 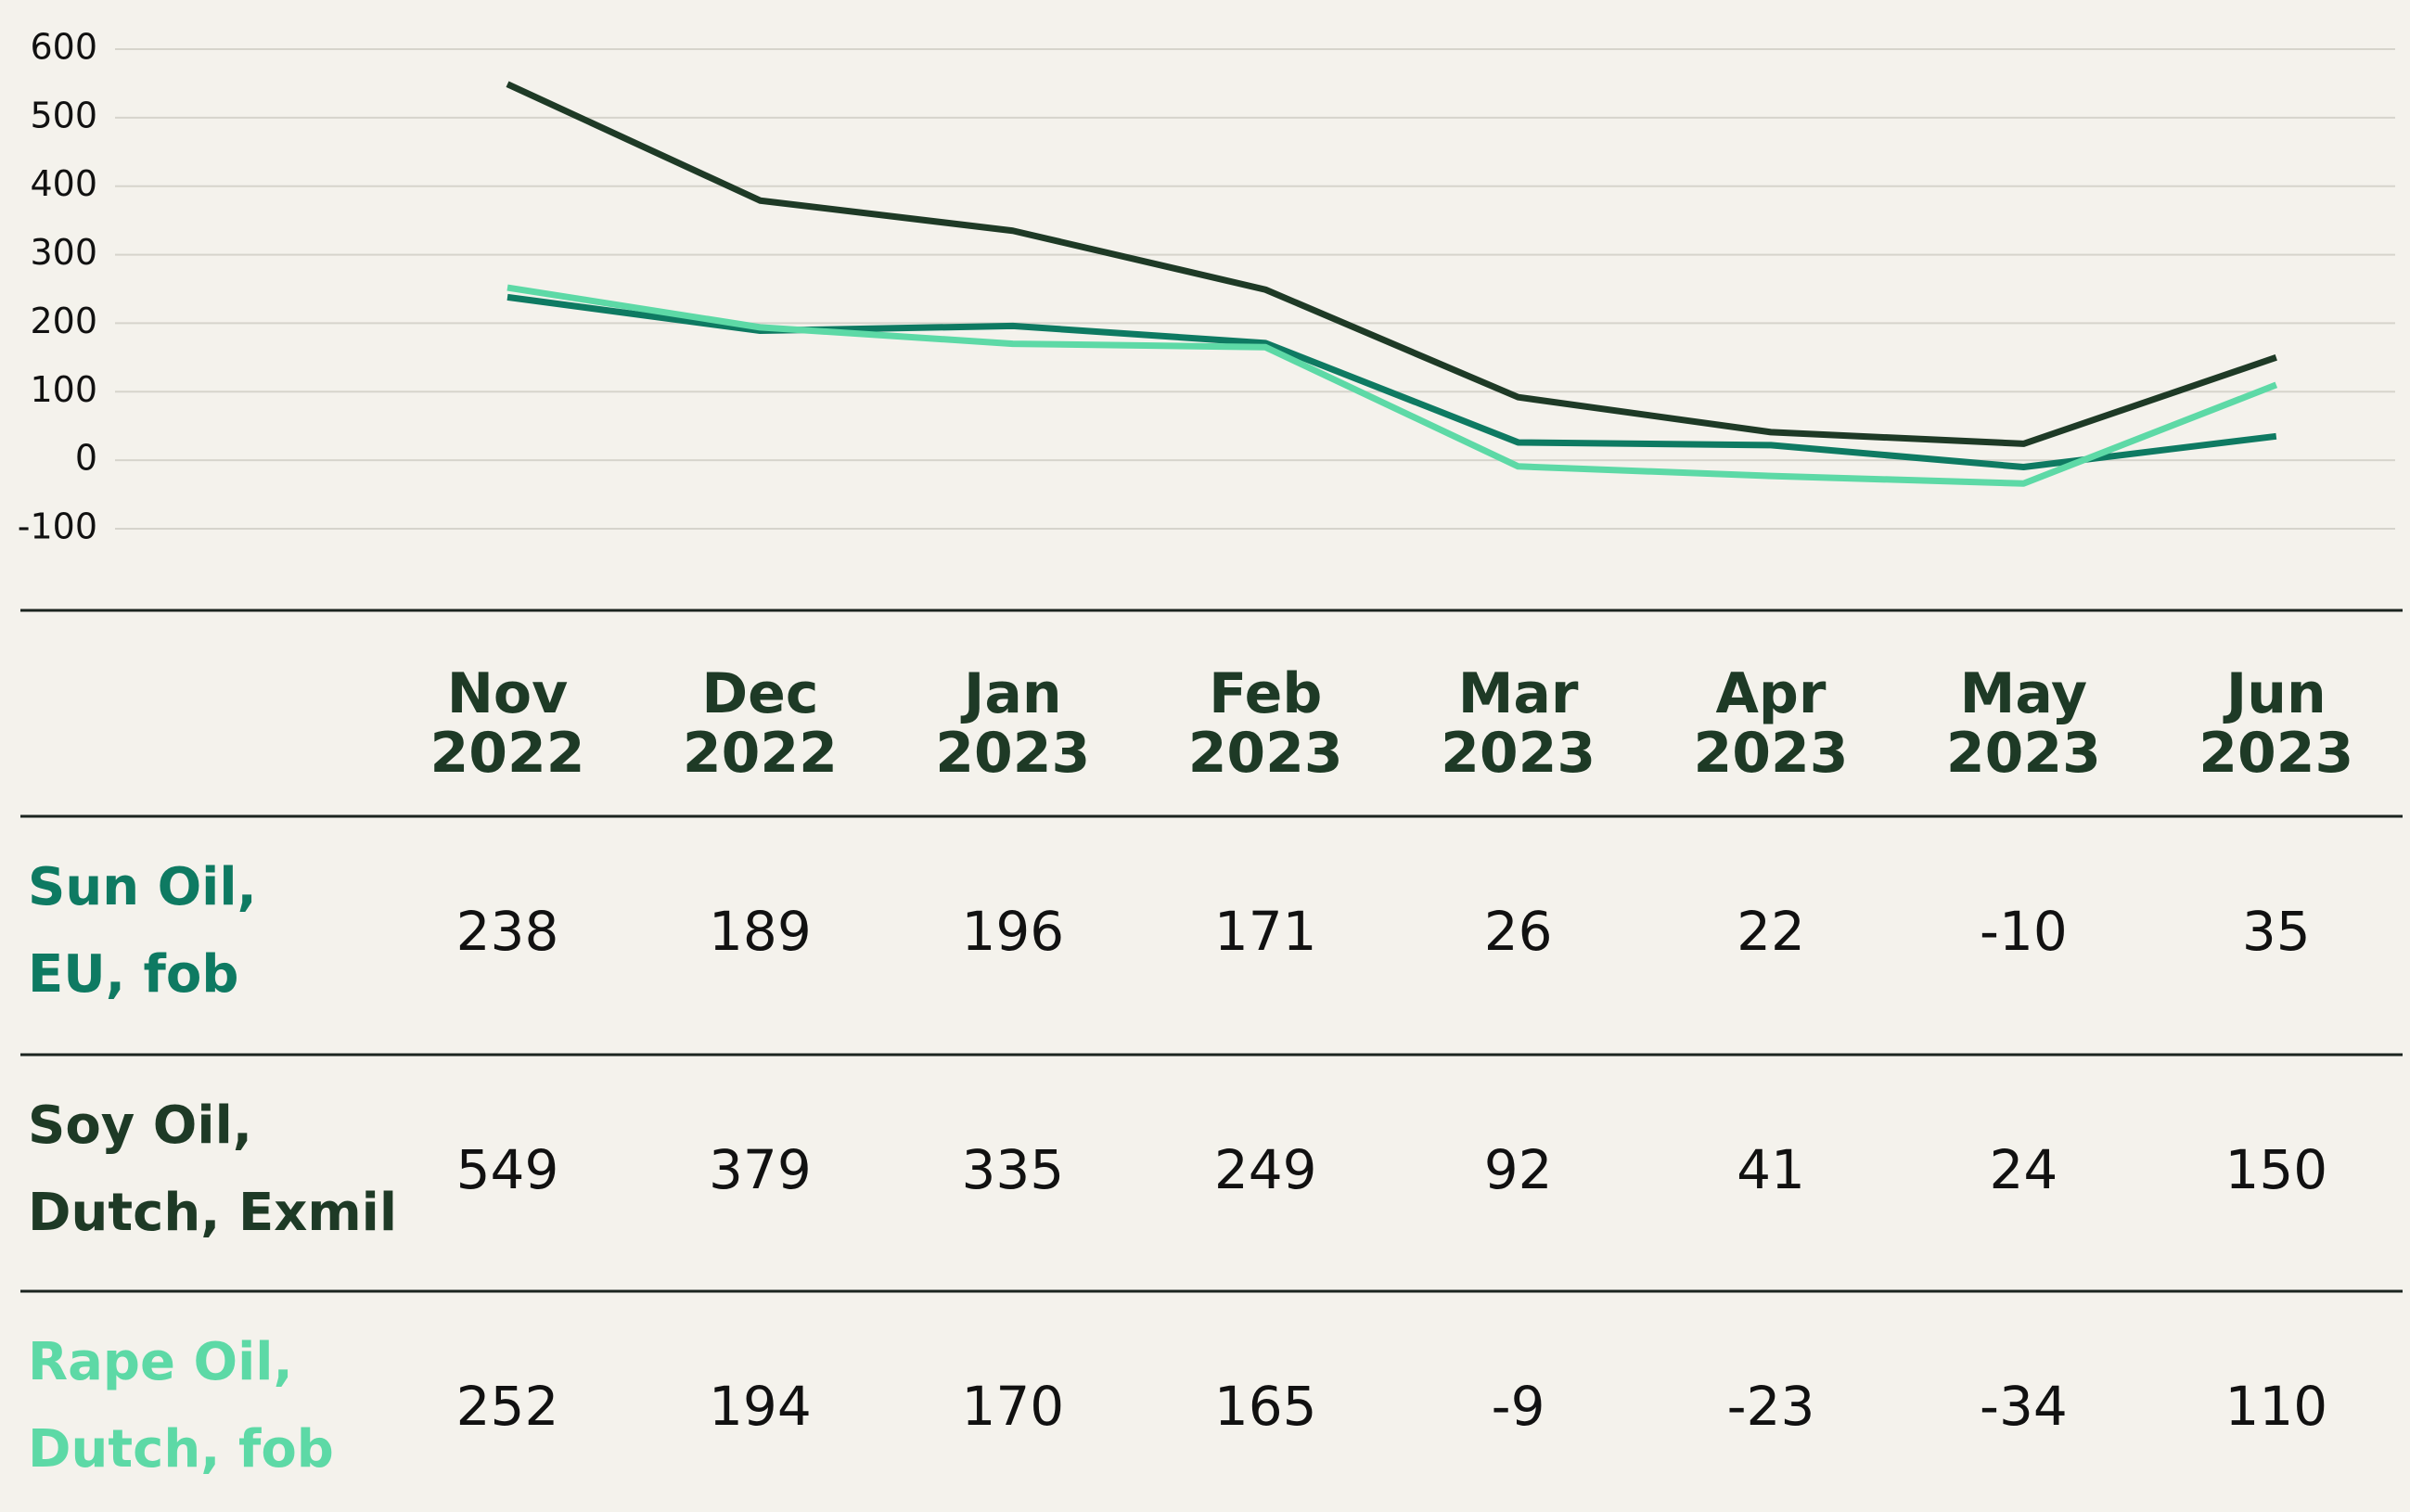 What do you see at coordinates (2276, 932) in the screenshot?
I see `table-value: 35` at bounding box center [2276, 932].